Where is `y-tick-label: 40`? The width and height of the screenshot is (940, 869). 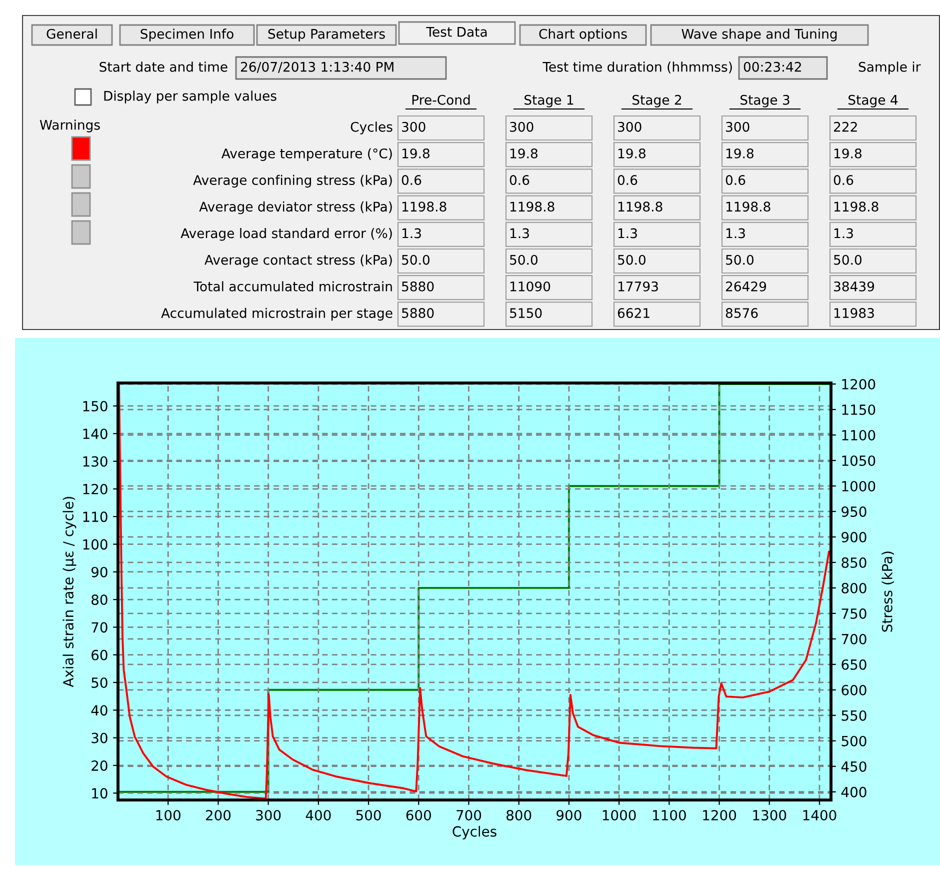 y-tick-label: 40 is located at coordinates (99, 710).